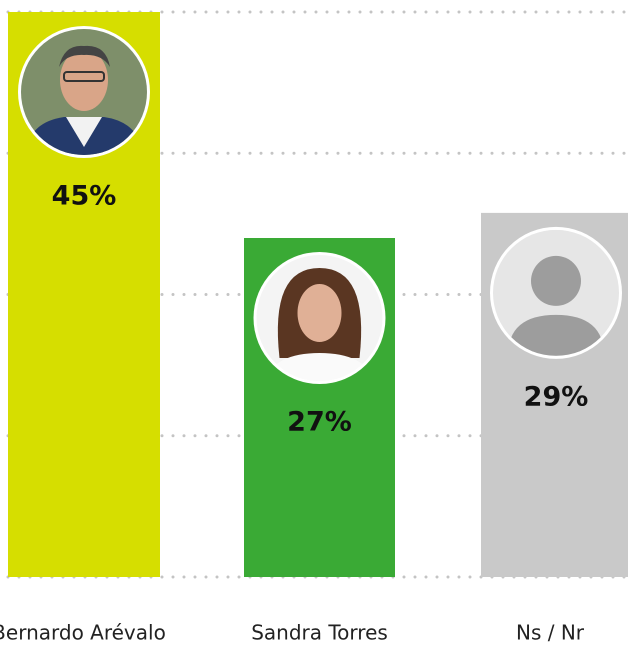 Image resolution: width=628 pixels, height=645 pixels. Describe the element at coordinates (84, 196) in the screenshot. I see `value-label: 45%` at that location.